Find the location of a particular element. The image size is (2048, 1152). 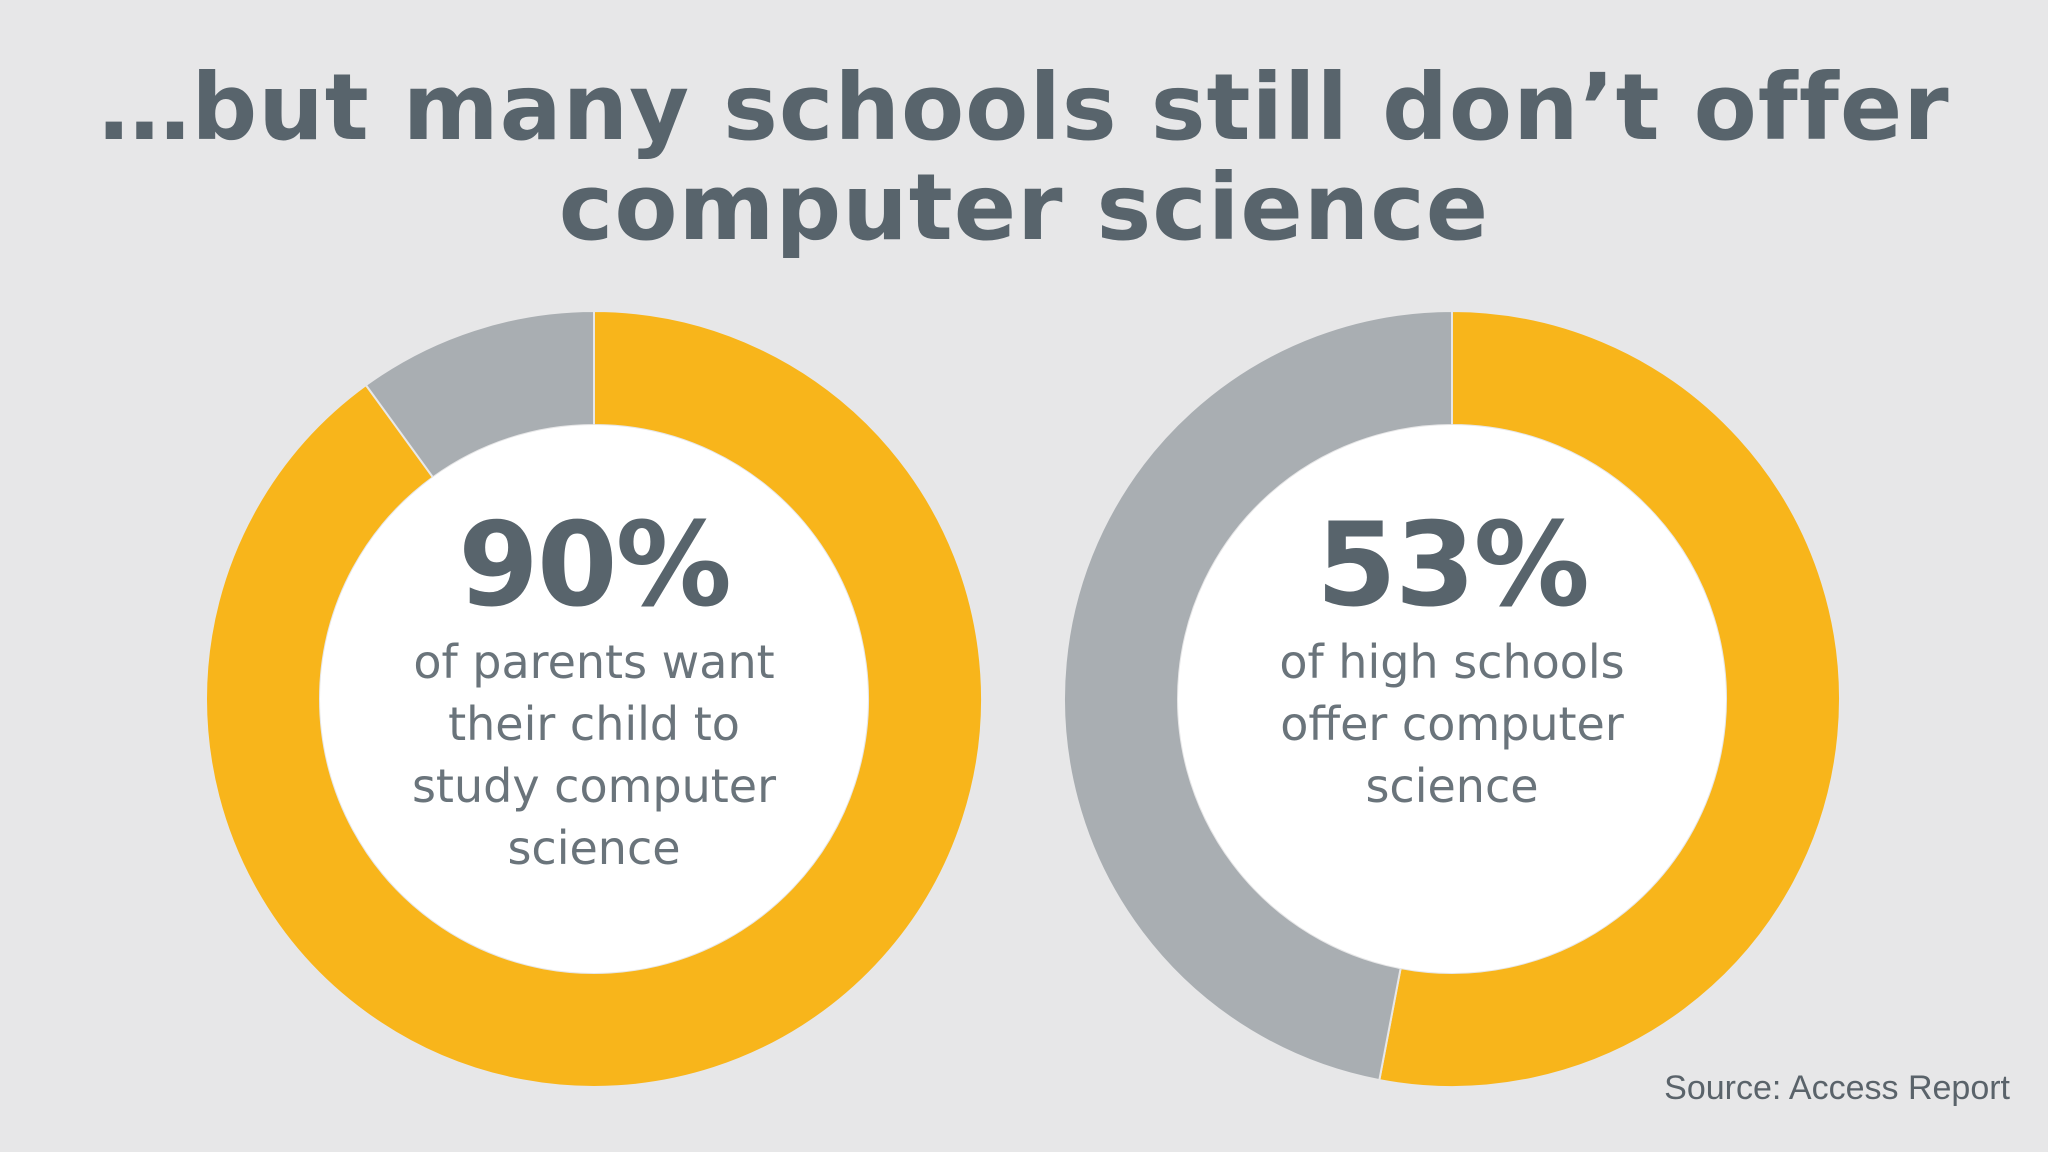

percent-value: 53% is located at coordinates (1453, 565).